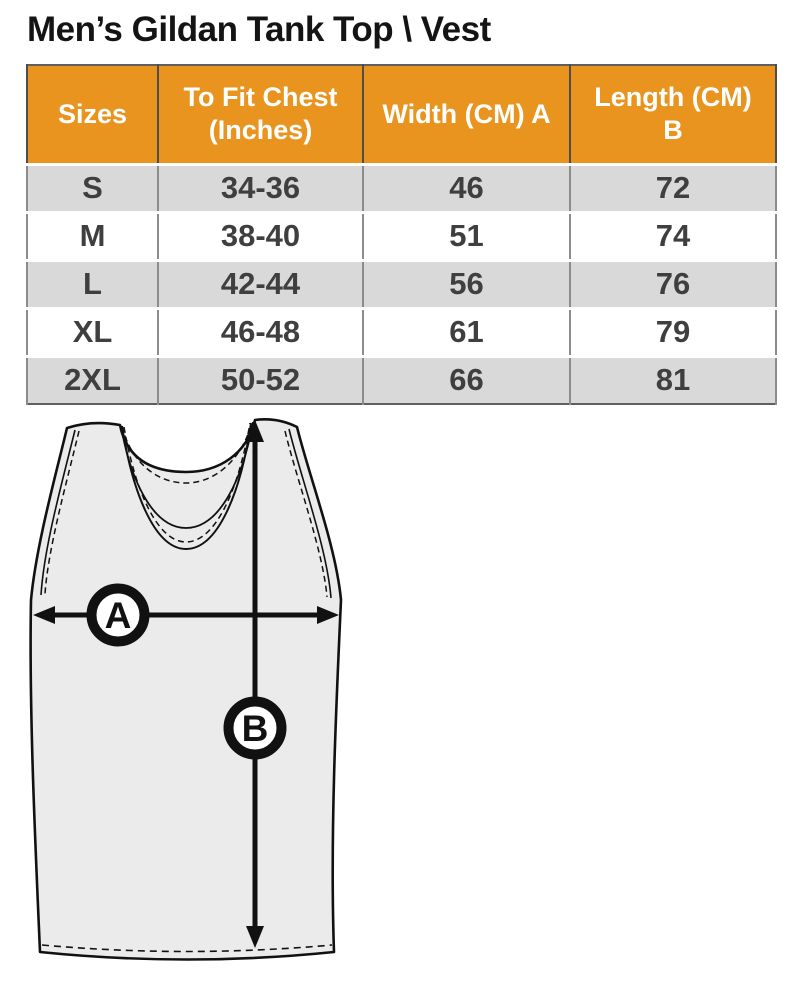  I want to click on cell-chest: 46-48, so click(260, 331).